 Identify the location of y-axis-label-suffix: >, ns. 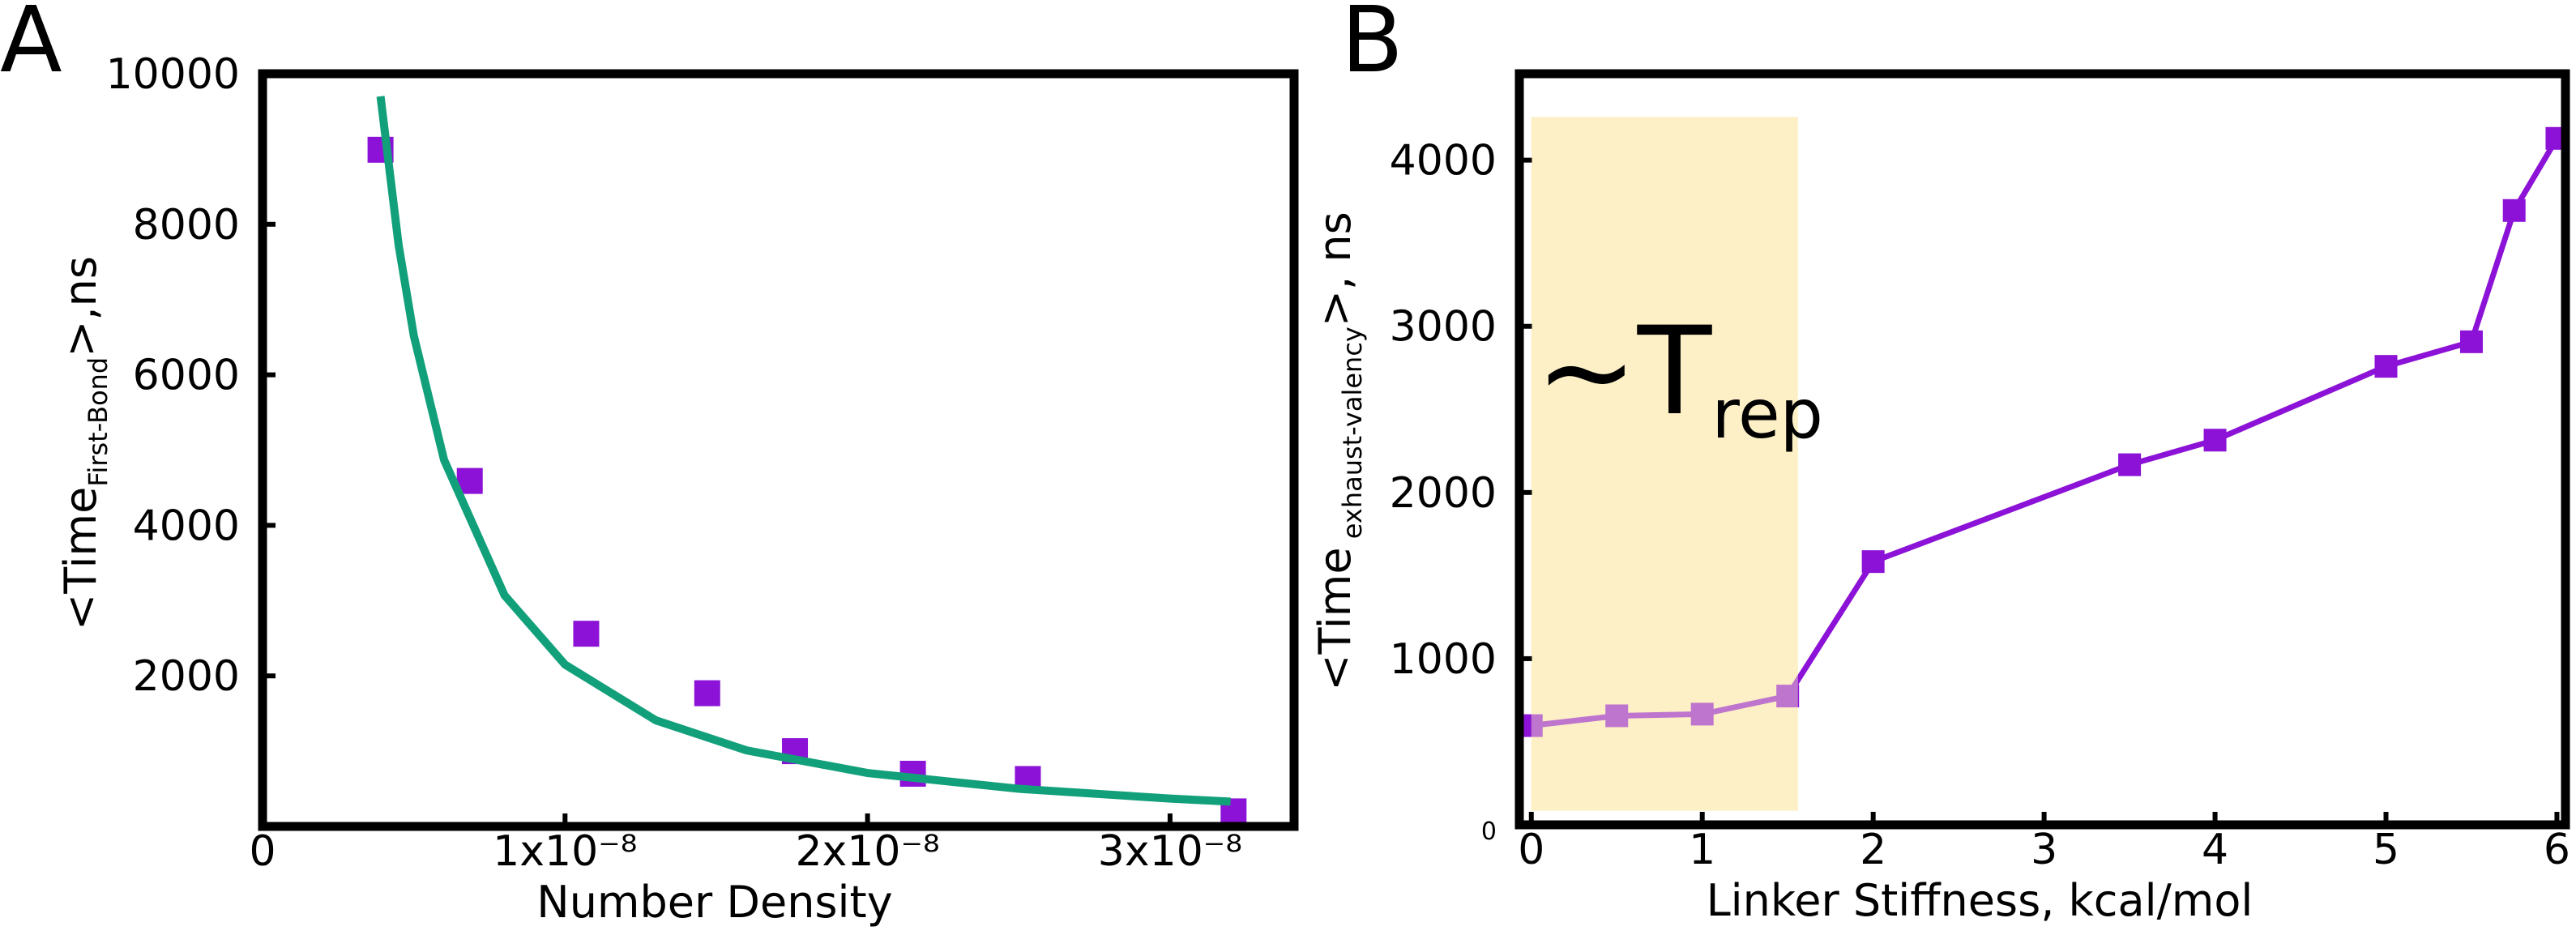
(1335, 269).